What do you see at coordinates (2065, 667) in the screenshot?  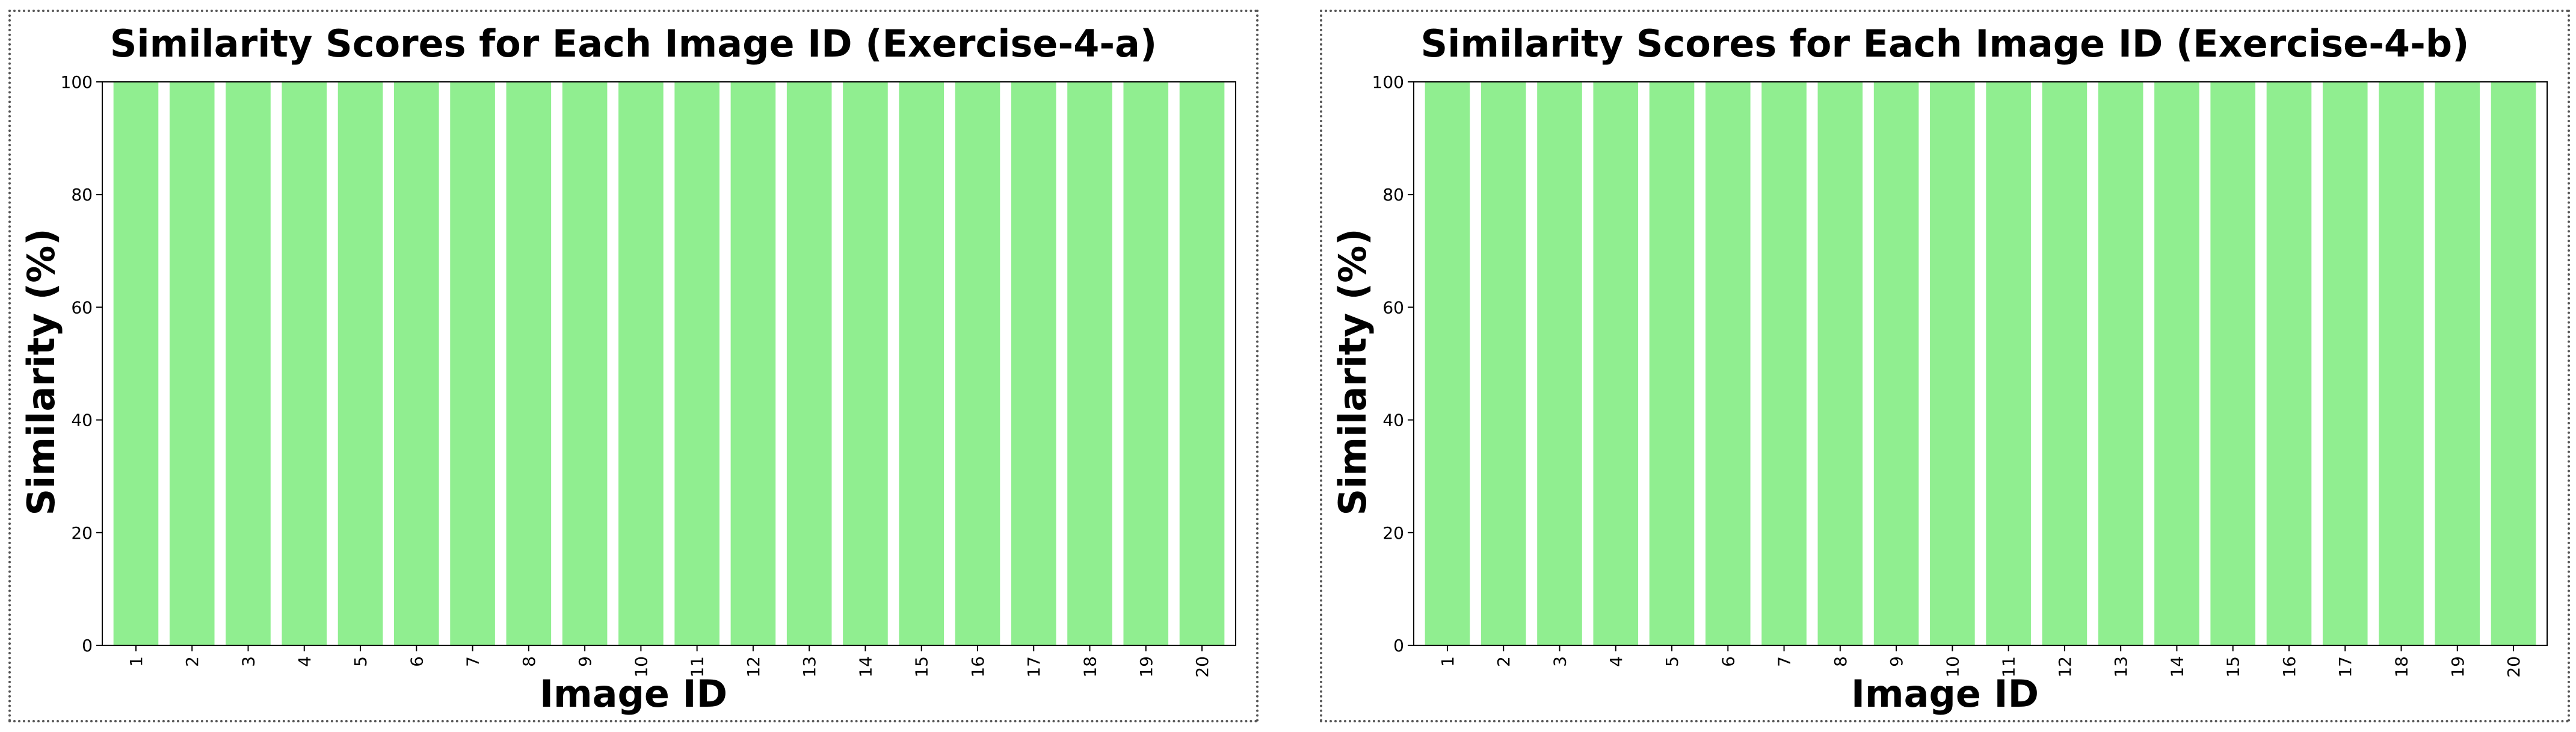 I see `x-tick-label: 12` at bounding box center [2065, 667].